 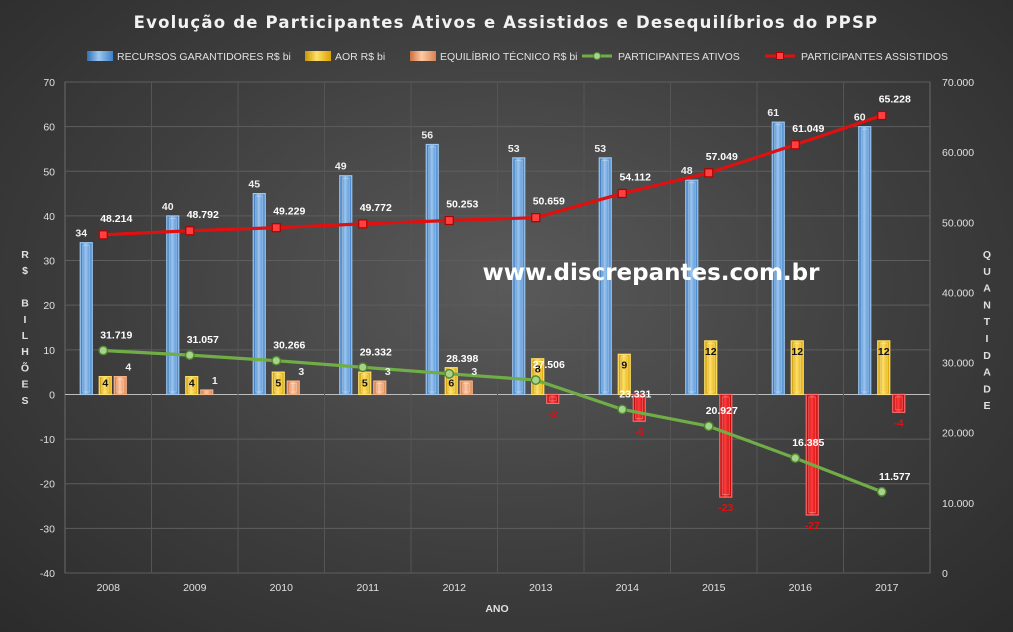 What do you see at coordinates (958, 153) in the screenshot?
I see `y-right-tick-label: 60.000` at bounding box center [958, 153].